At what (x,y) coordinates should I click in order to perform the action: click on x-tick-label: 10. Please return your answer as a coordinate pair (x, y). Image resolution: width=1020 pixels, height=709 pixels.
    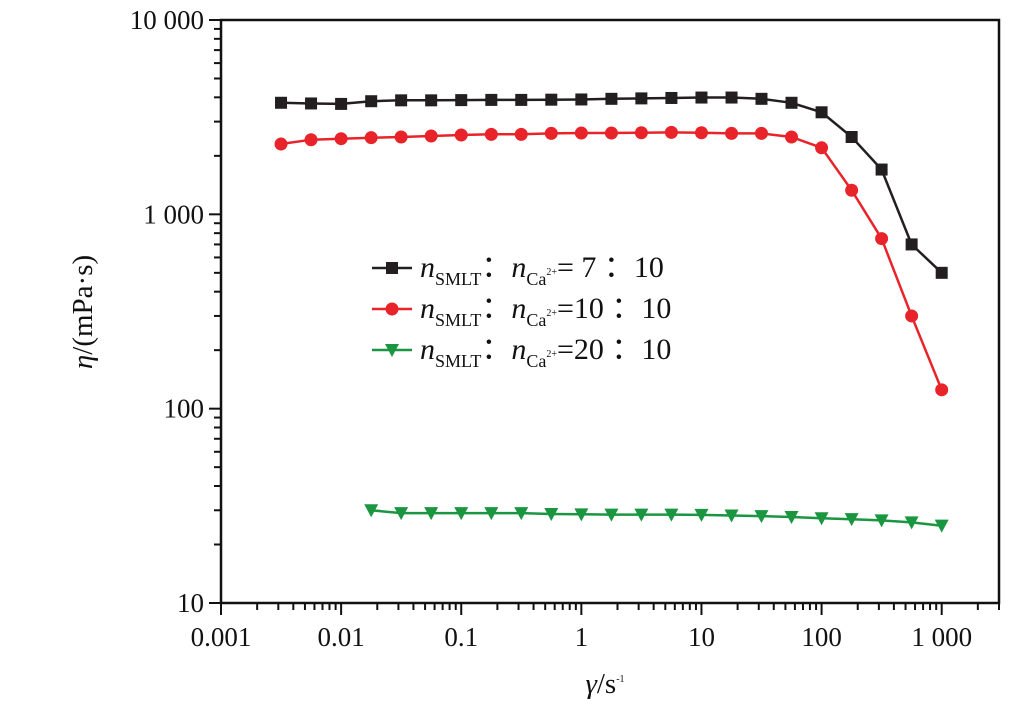
    Looking at the image, I should click on (701, 637).